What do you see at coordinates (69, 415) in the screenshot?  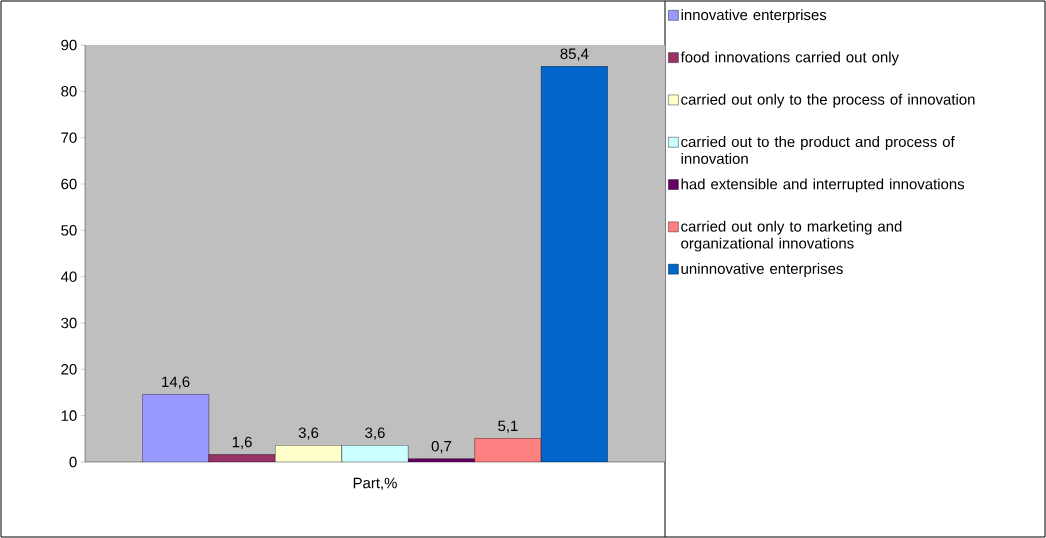 I see `y-tick-label: 10` at bounding box center [69, 415].